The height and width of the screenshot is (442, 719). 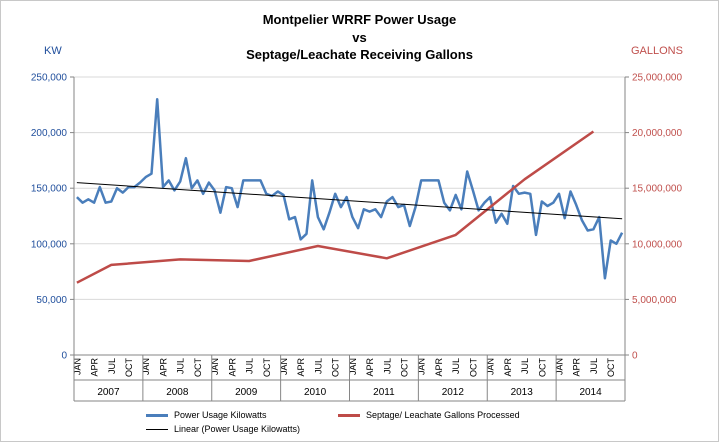 What do you see at coordinates (49, 244) in the screenshot?
I see `left-tick-label: 100,000` at bounding box center [49, 244].